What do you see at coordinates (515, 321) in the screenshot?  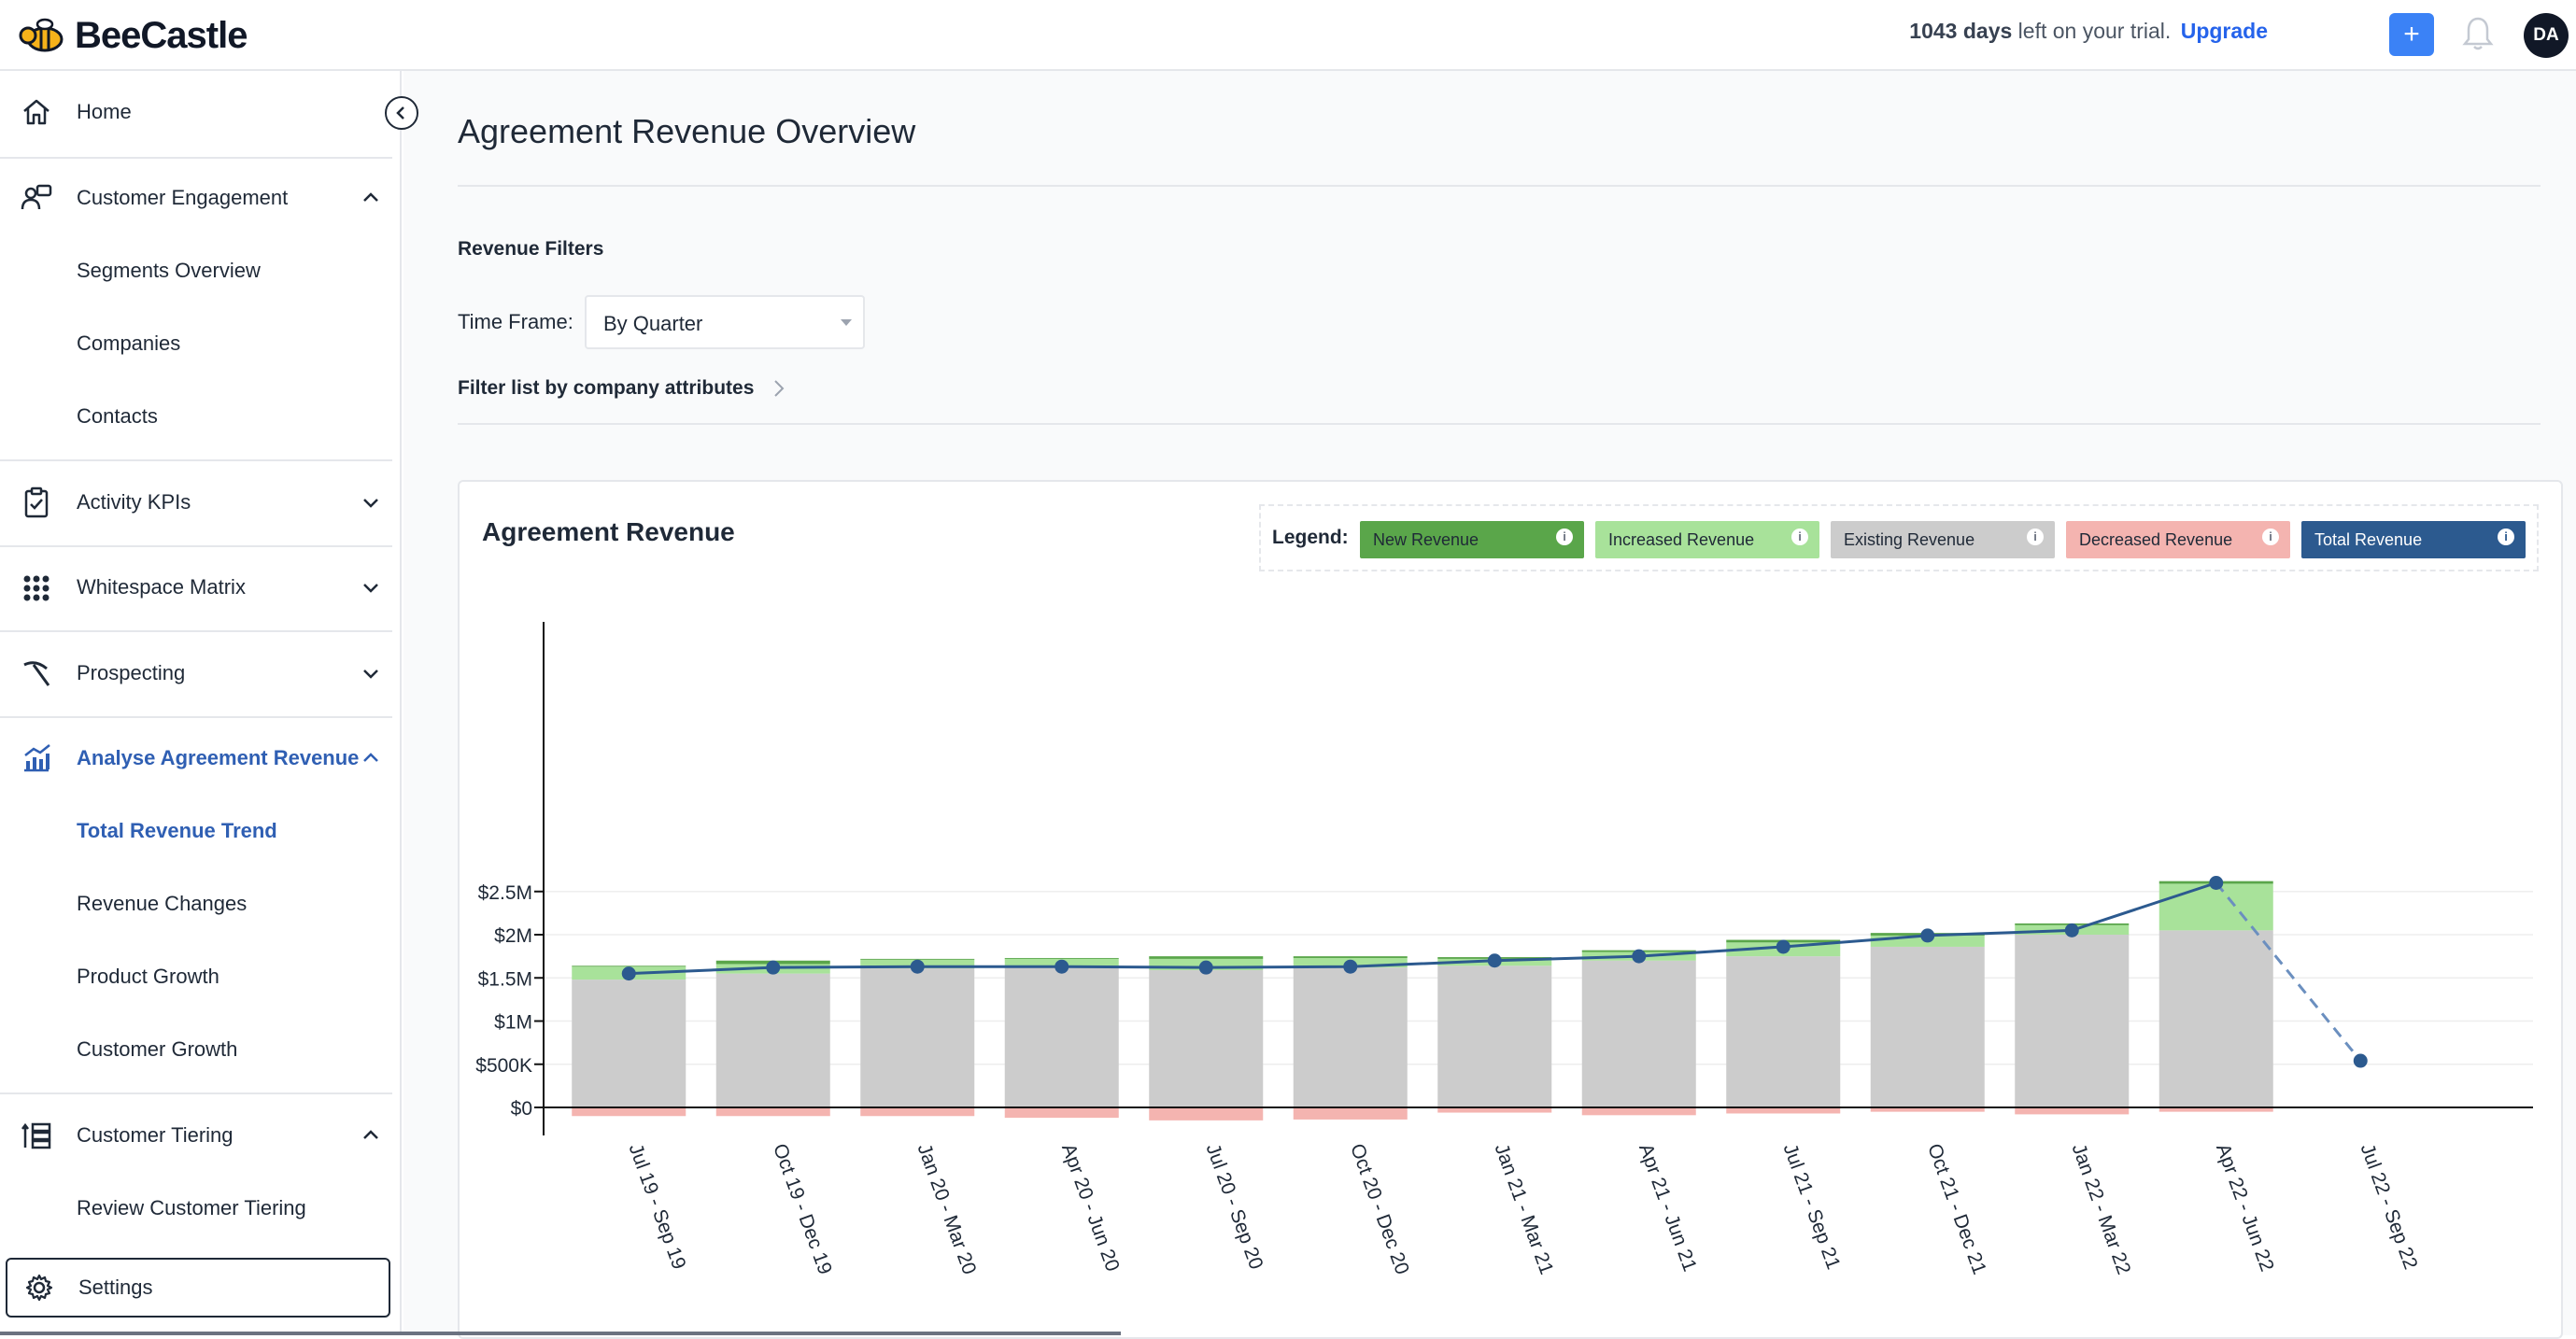 I see `time-frame-label: Time Frame:` at bounding box center [515, 321].